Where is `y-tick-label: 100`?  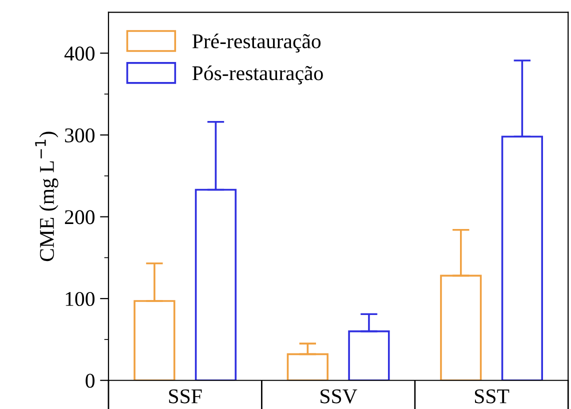
y-tick-label: 100 is located at coordinates (80, 299).